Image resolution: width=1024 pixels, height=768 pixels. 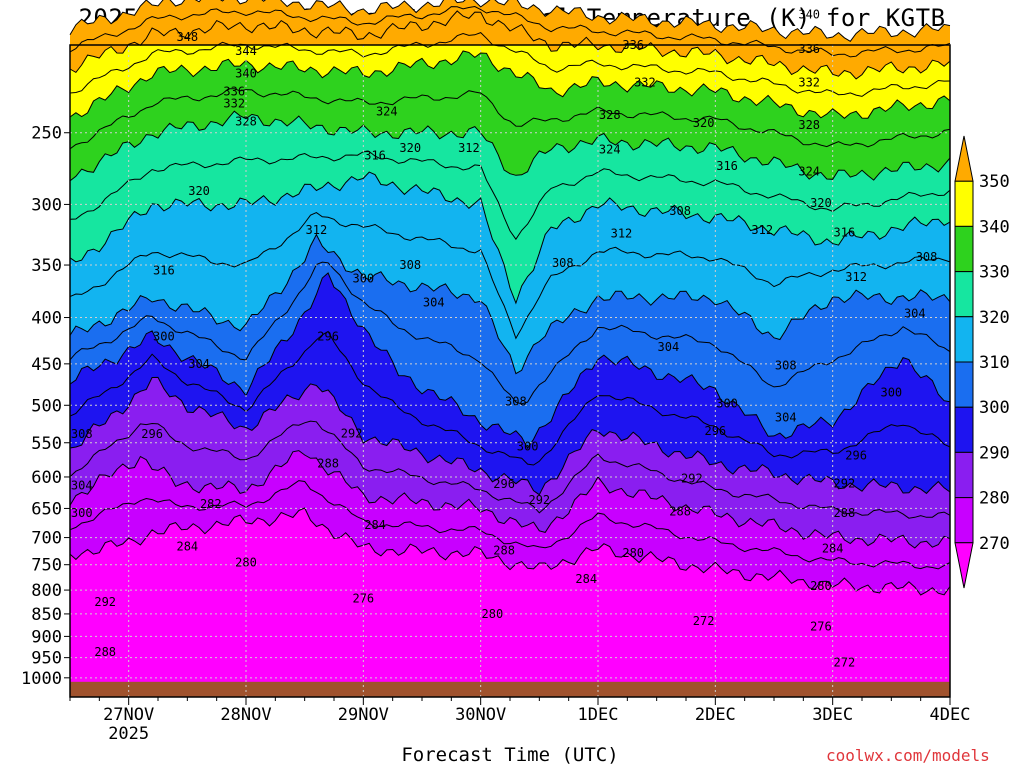 What do you see at coordinates (994, 453) in the screenshot?
I see `colorbar-label: 290` at bounding box center [994, 453].